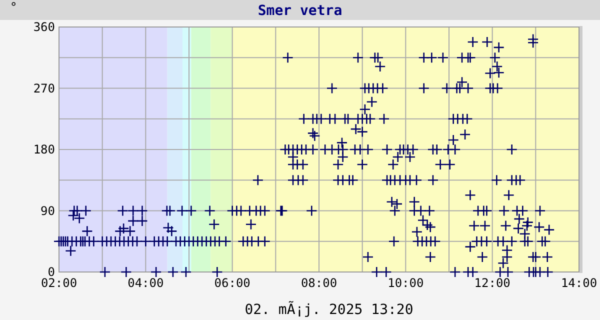  I want to click on y-axis-title: °, so click(14, 7).